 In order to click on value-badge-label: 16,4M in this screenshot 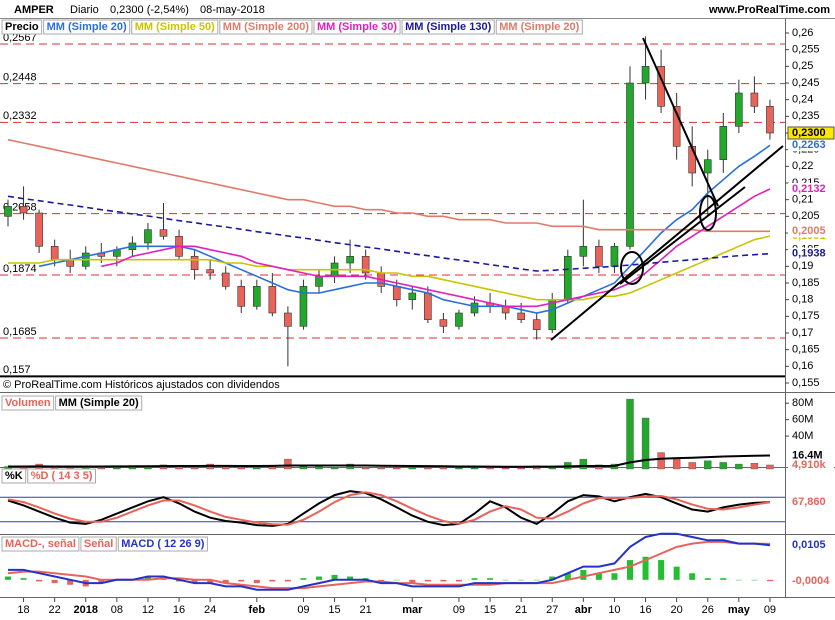, I will do `click(807, 455)`.